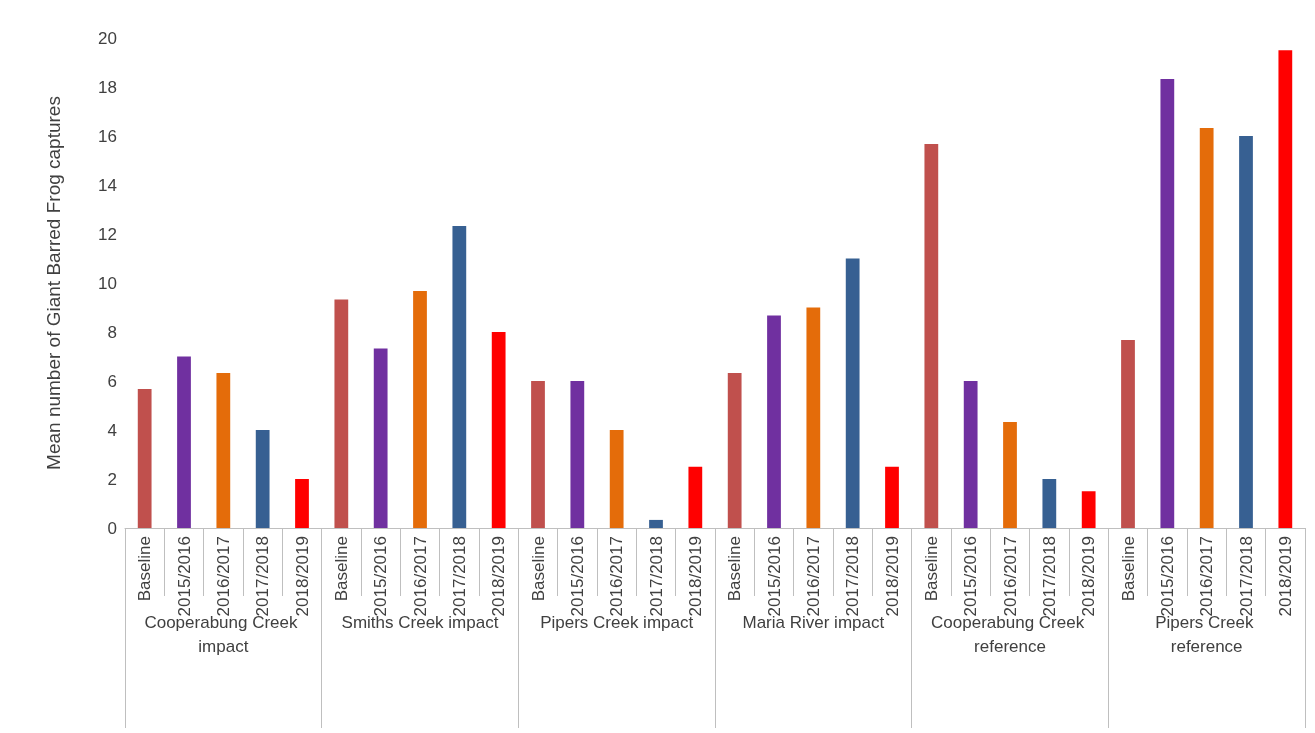  Describe the element at coordinates (107, 38) in the screenshot. I see `y-tick-label: 20` at that location.